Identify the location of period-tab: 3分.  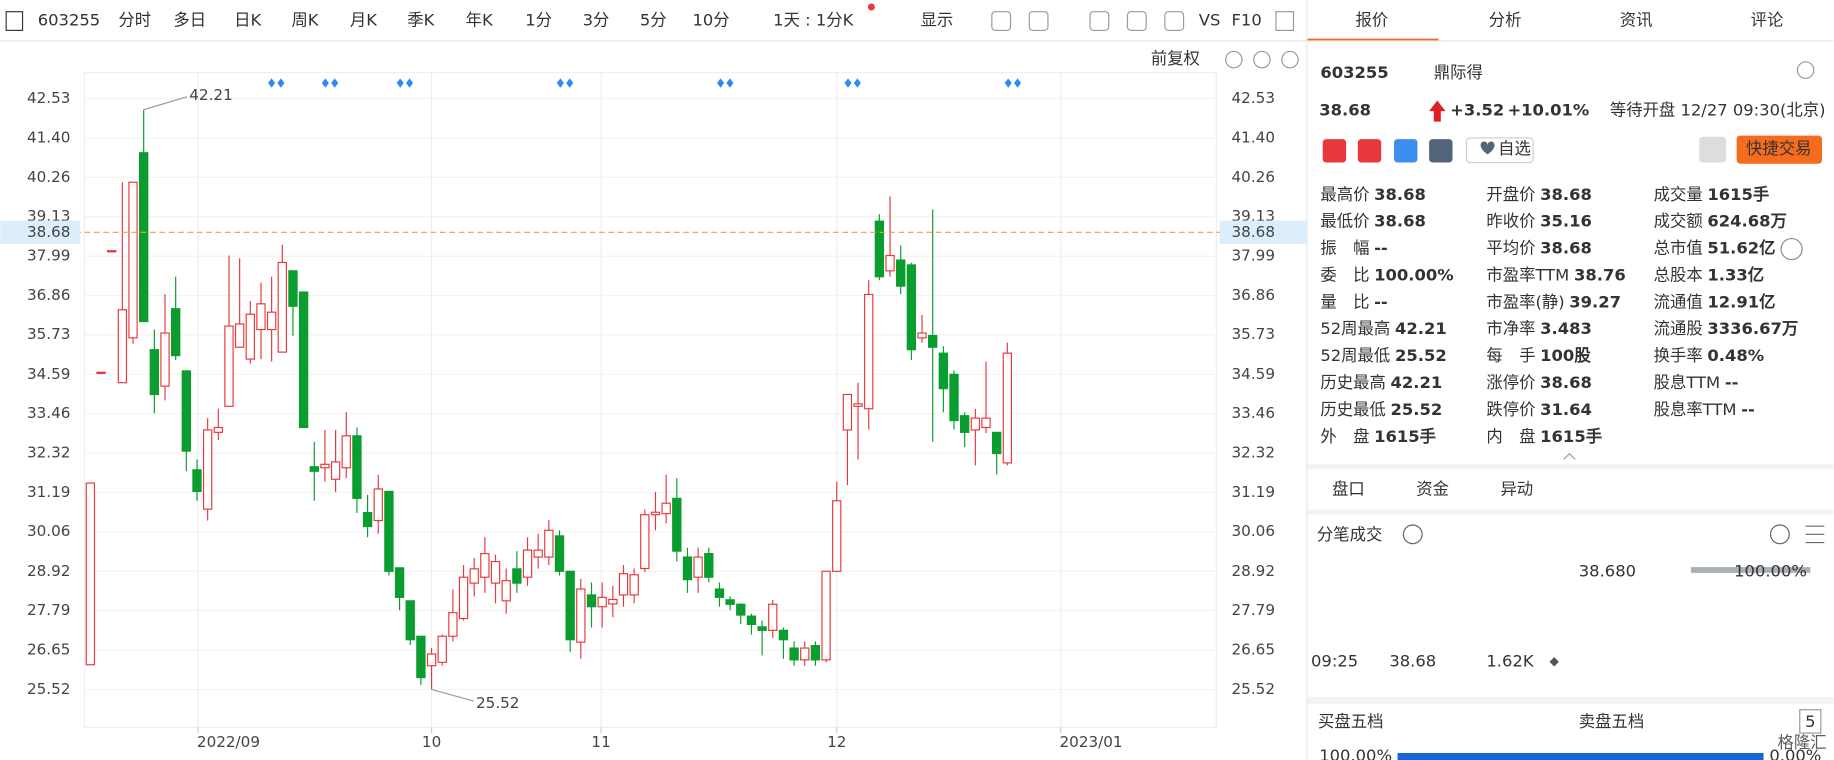
(596, 20).